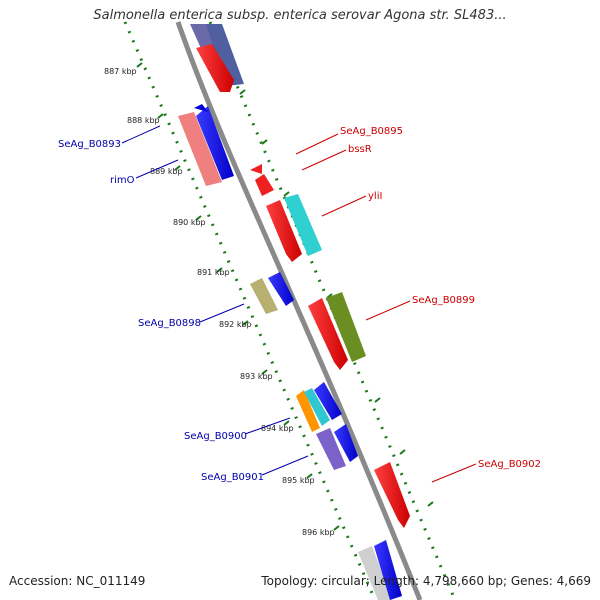 This screenshot has width=600, height=600. I want to click on gene-label-SeAg_B0898: SeAg_B0898, so click(169, 323).